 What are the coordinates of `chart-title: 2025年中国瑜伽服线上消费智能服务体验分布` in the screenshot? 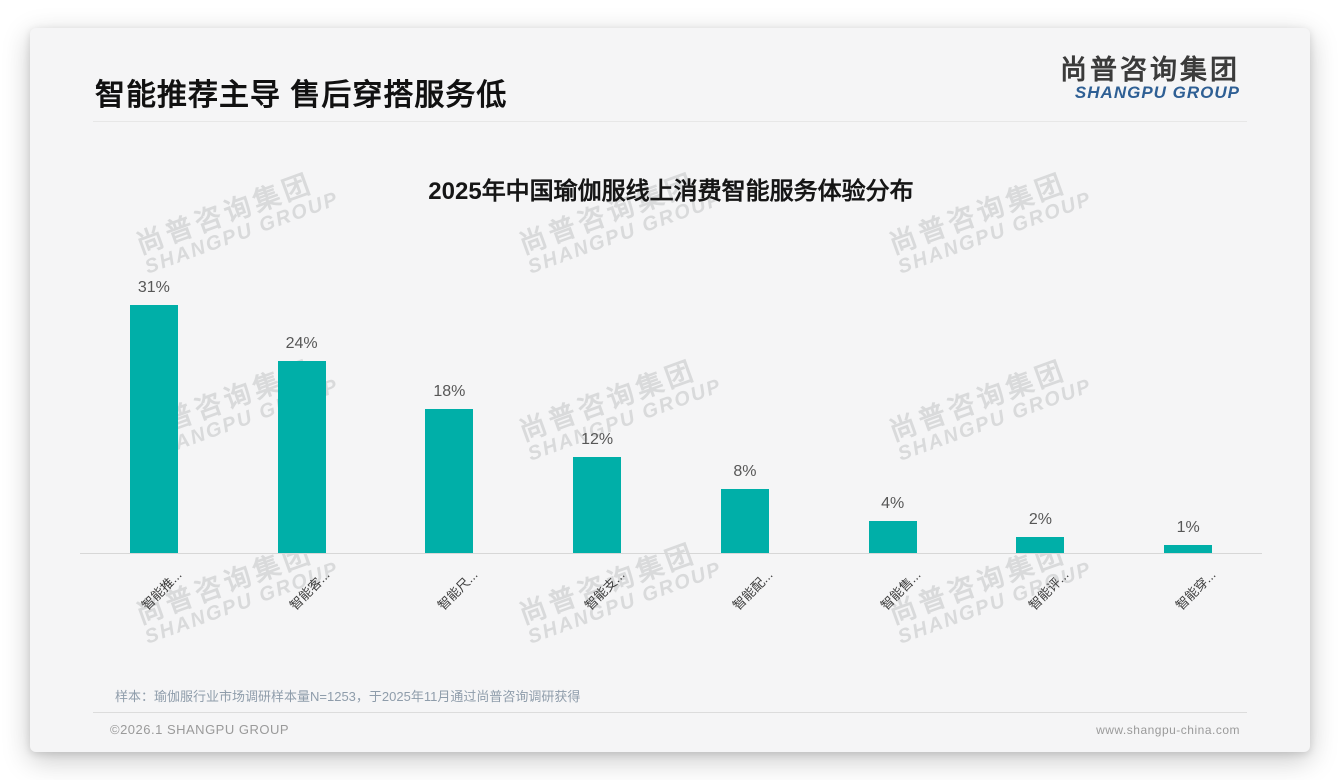 It's located at (671, 191).